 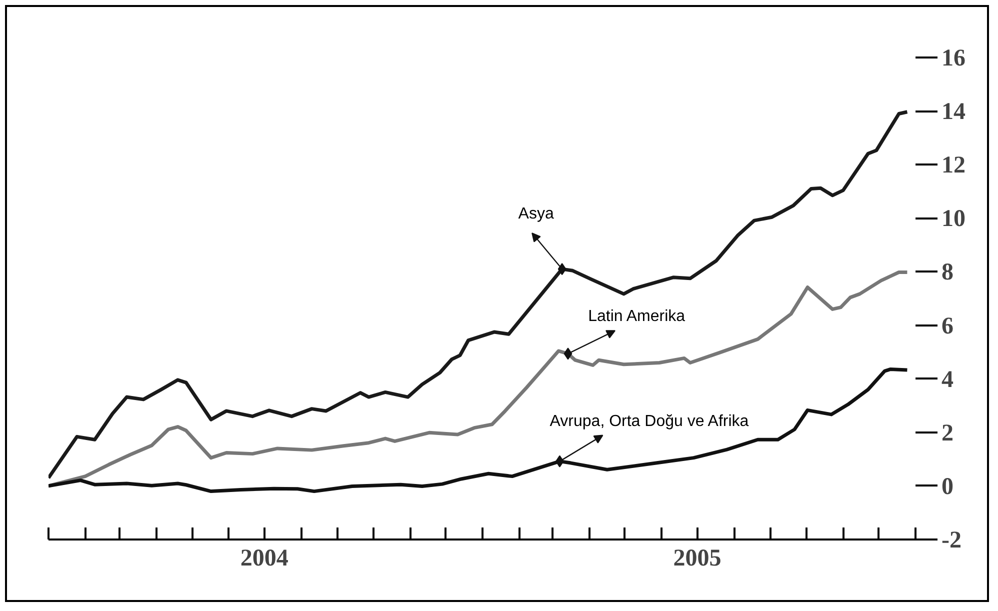 What do you see at coordinates (948, 487) in the screenshot?
I see `y-tick-label: 0` at bounding box center [948, 487].